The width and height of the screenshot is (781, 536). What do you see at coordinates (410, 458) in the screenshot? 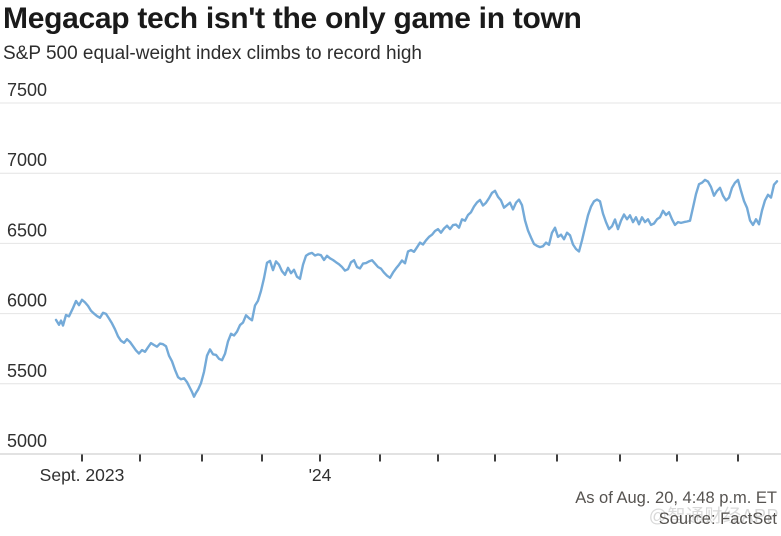
I see `x-axis-ticks` at bounding box center [410, 458].